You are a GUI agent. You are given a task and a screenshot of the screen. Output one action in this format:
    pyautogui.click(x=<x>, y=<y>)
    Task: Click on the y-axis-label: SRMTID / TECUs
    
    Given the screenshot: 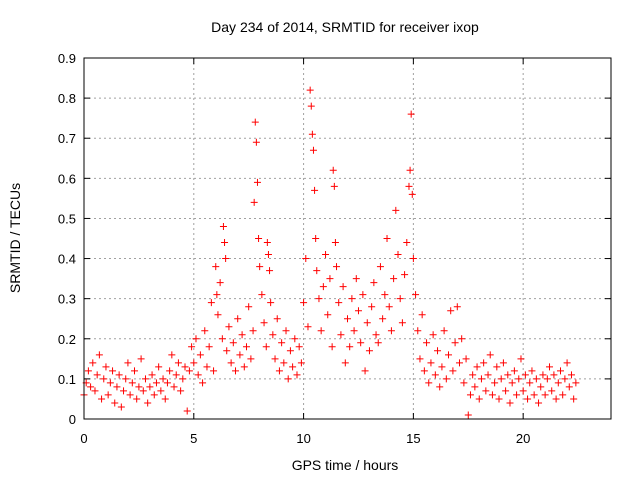 What is the action you would take?
    pyautogui.click(x=15, y=238)
    